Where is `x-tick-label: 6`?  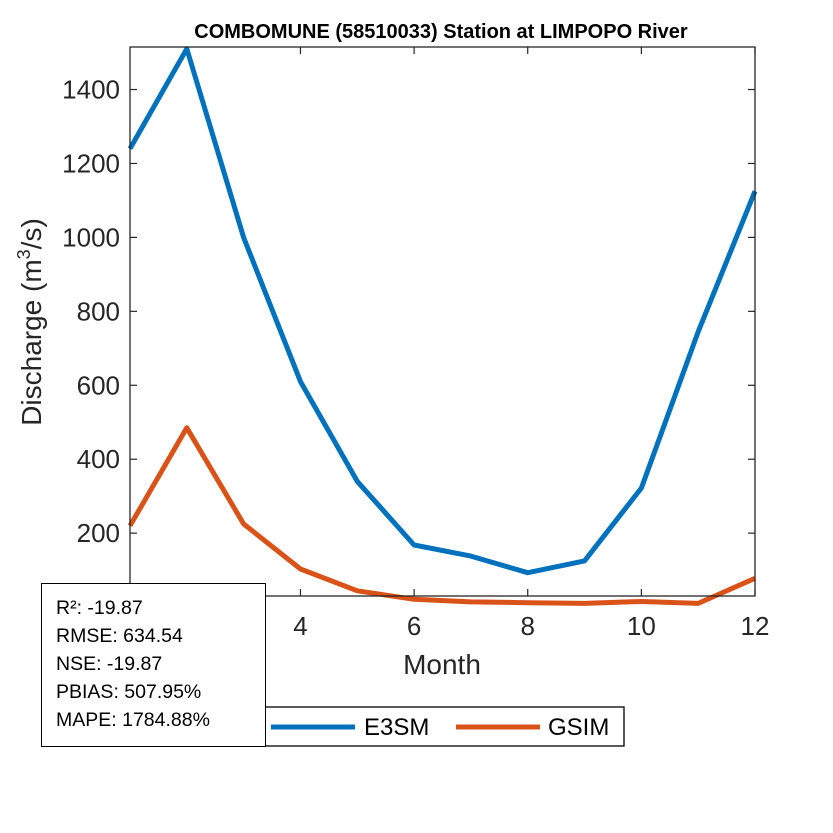 x-tick-label: 6 is located at coordinates (414, 626).